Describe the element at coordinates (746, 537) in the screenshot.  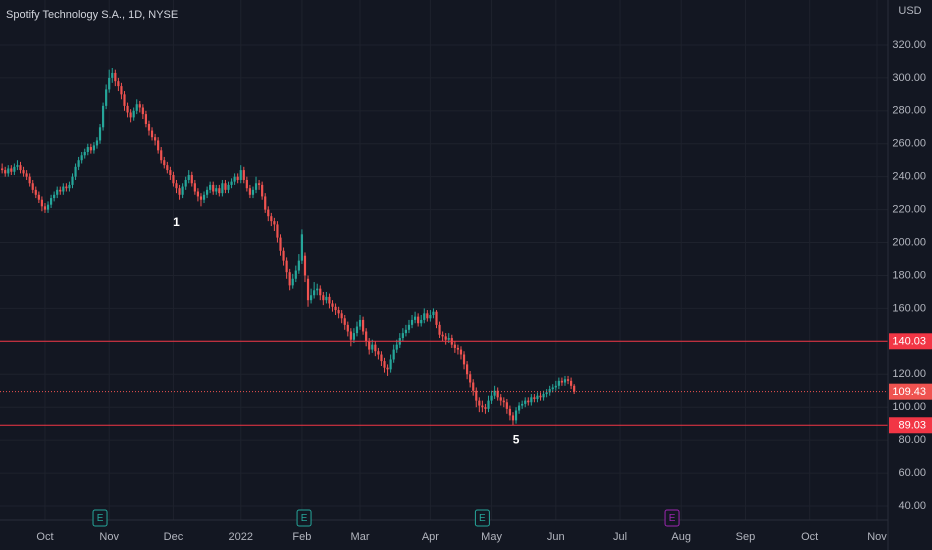
I see `x-tick-label: Sep` at that location.